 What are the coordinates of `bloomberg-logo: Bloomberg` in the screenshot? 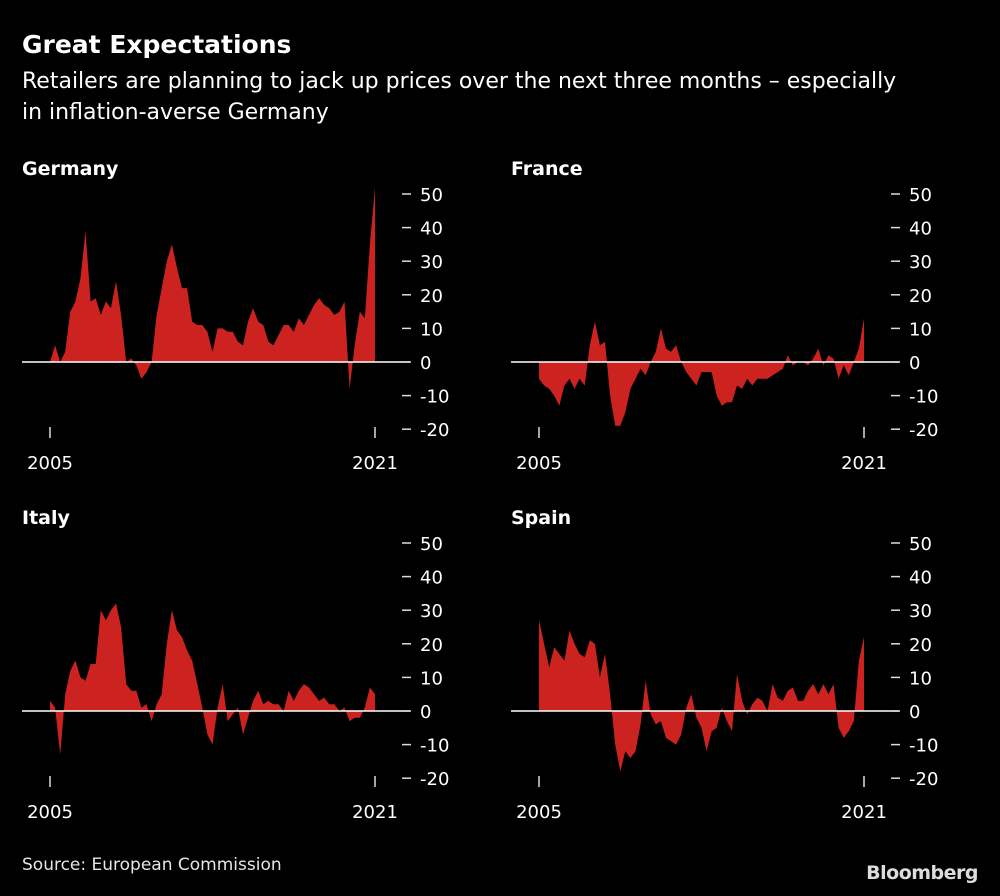 It's located at (922, 873).